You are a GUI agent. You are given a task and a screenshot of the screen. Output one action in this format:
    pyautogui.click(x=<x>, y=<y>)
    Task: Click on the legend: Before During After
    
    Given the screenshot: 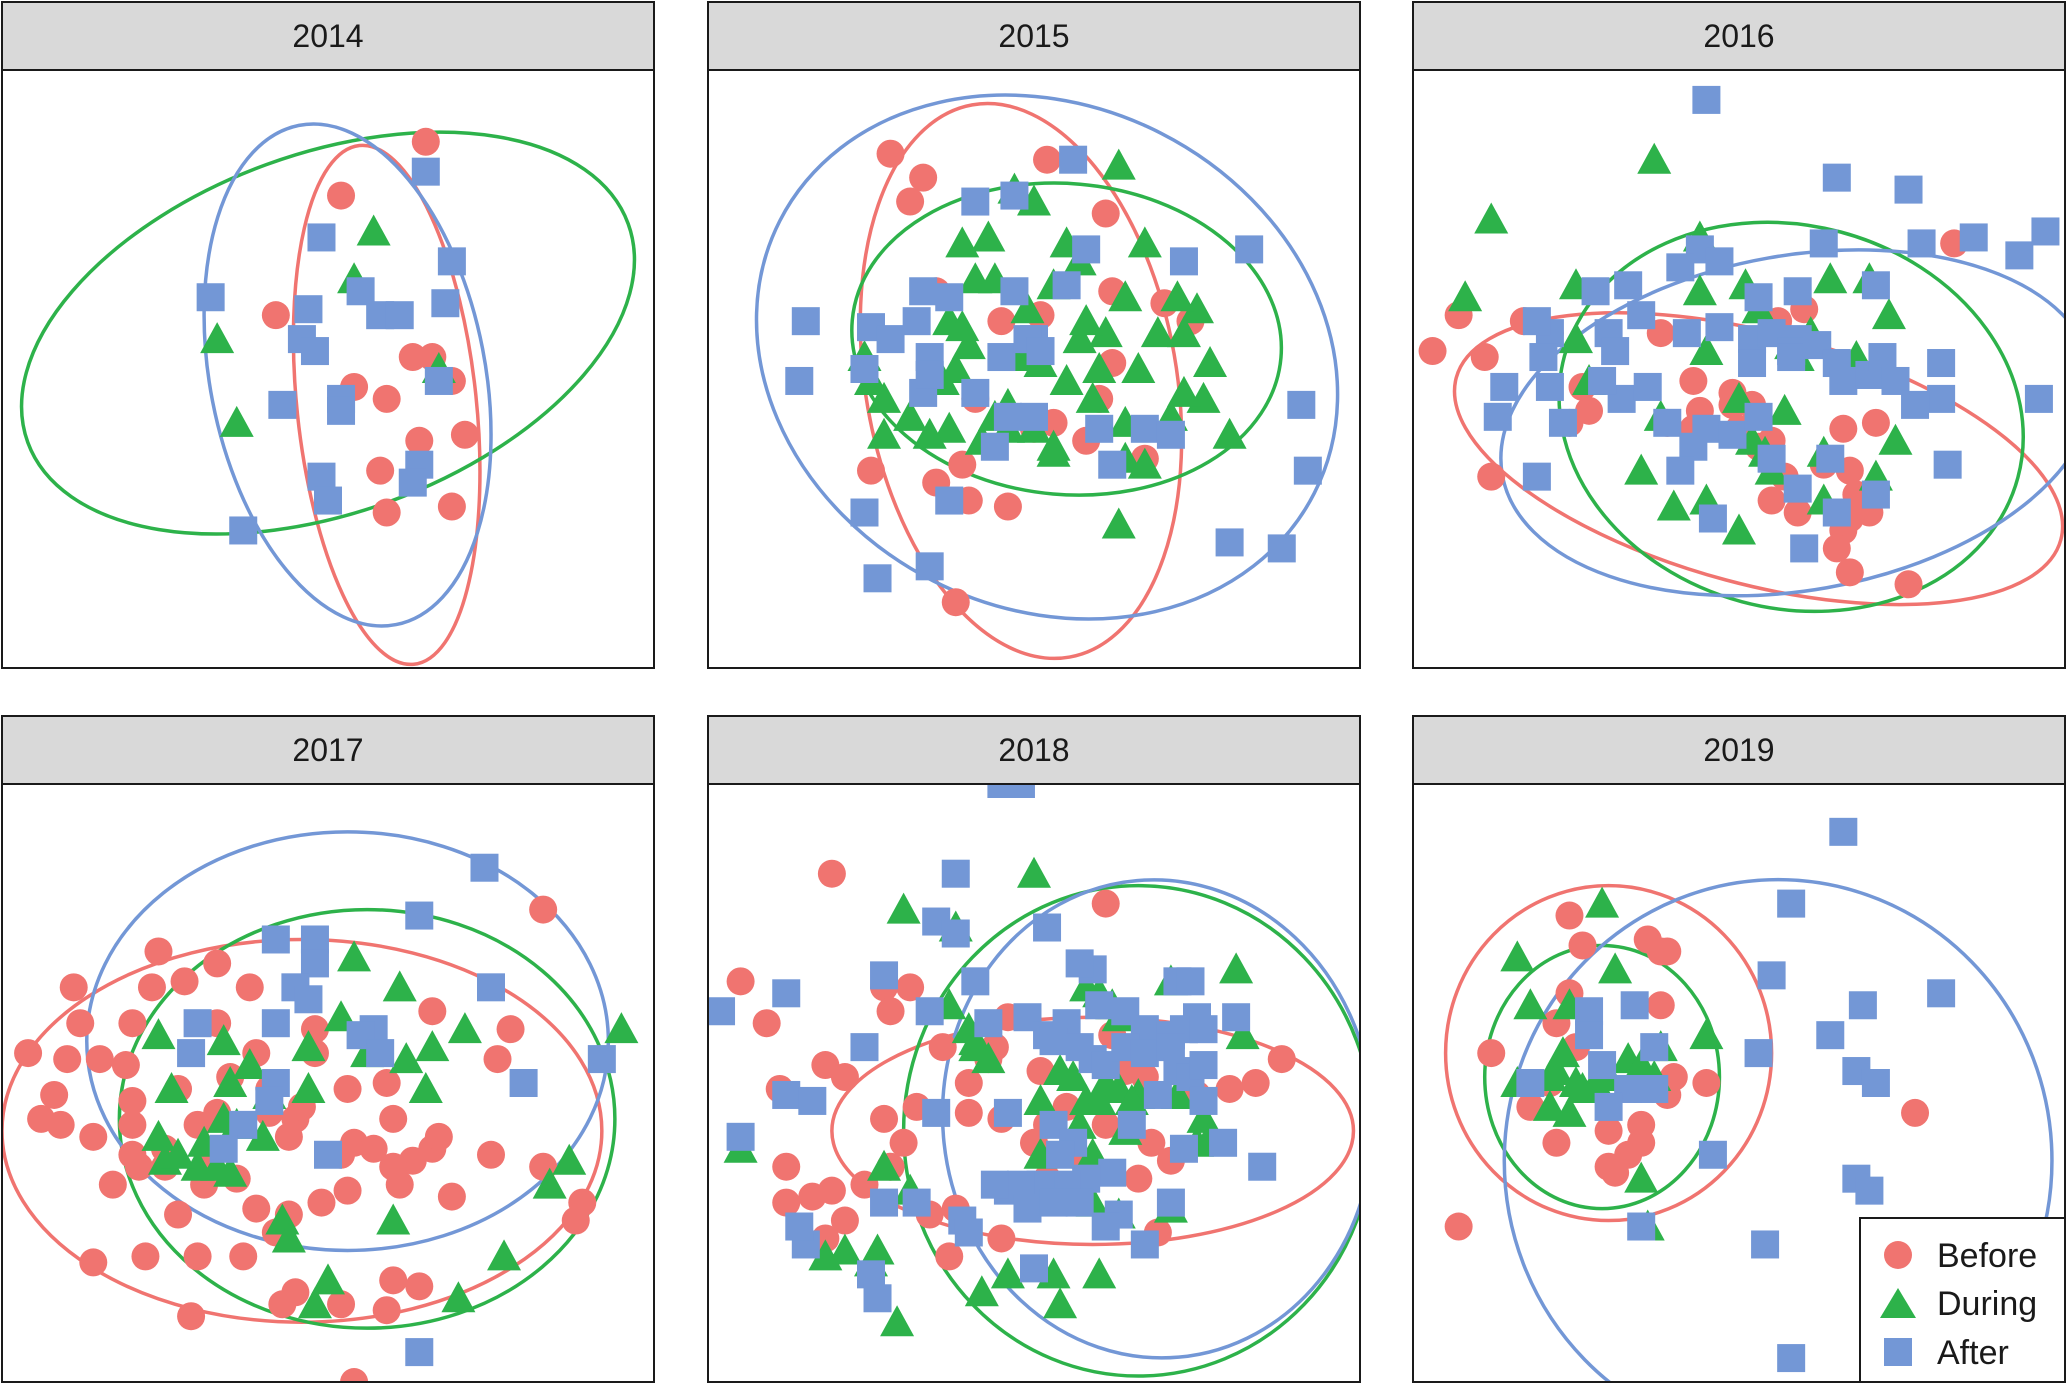 What is the action you would take?
    pyautogui.click(x=1962, y=1300)
    